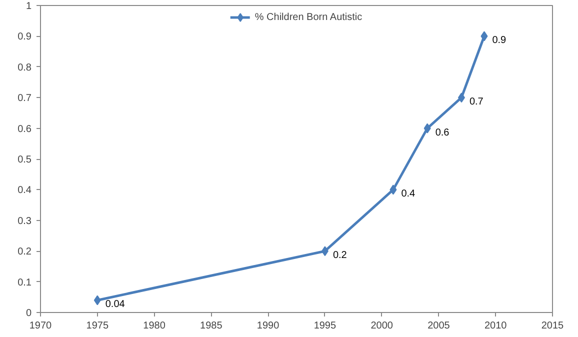 Image resolution: width=578 pixels, height=337 pixels. I want to click on y-tick-label: 0, so click(29, 313).